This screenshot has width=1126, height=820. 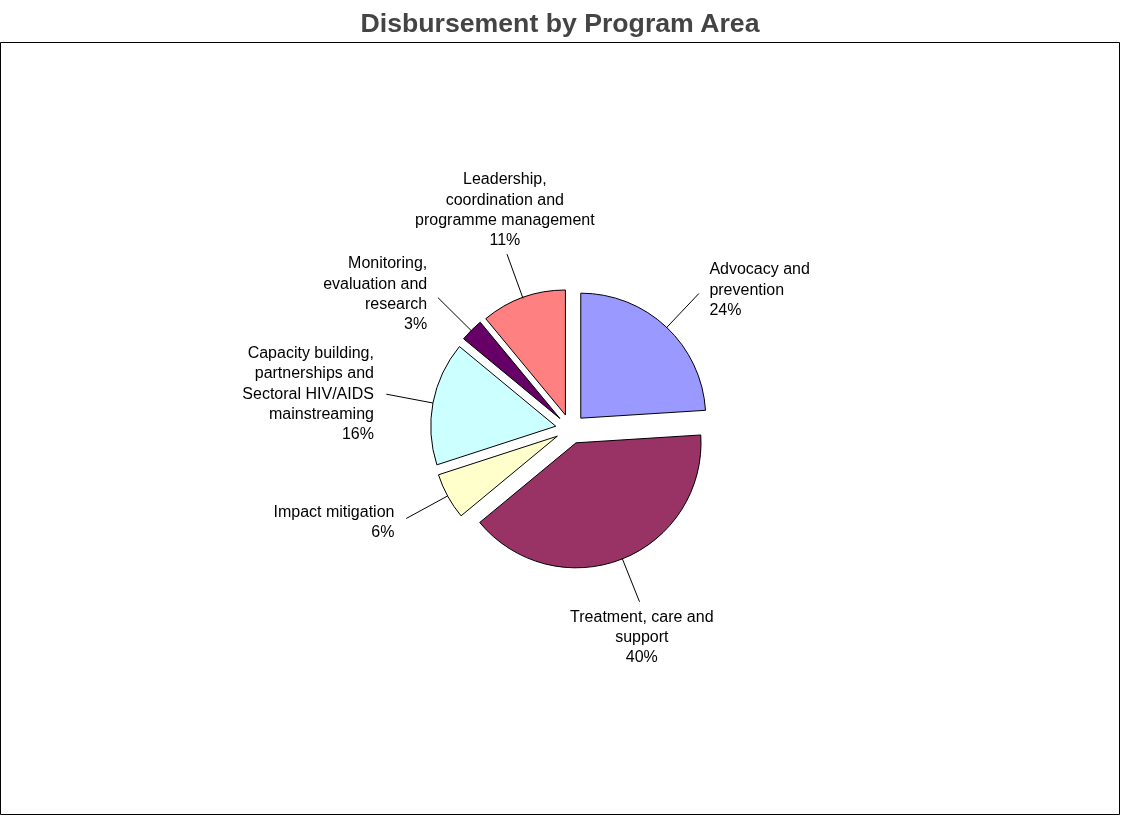 What do you see at coordinates (357, 434) in the screenshot?
I see `data-label: 16%` at bounding box center [357, 434].